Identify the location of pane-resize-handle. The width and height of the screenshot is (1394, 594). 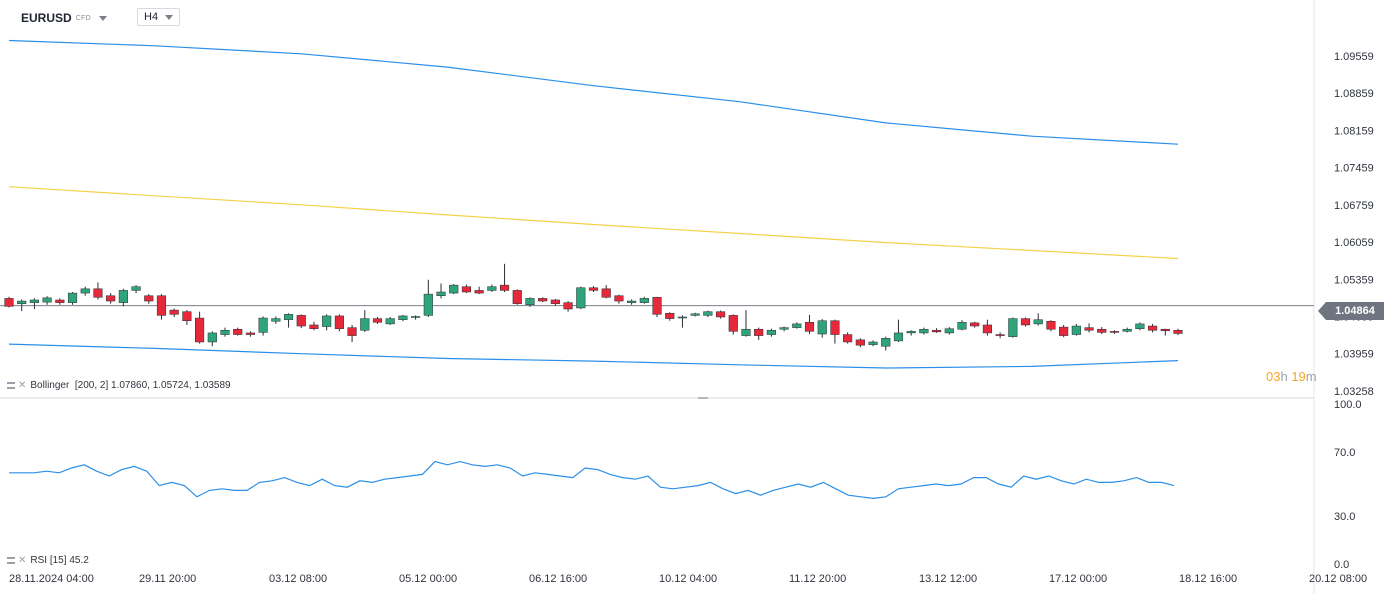
(703, 398).